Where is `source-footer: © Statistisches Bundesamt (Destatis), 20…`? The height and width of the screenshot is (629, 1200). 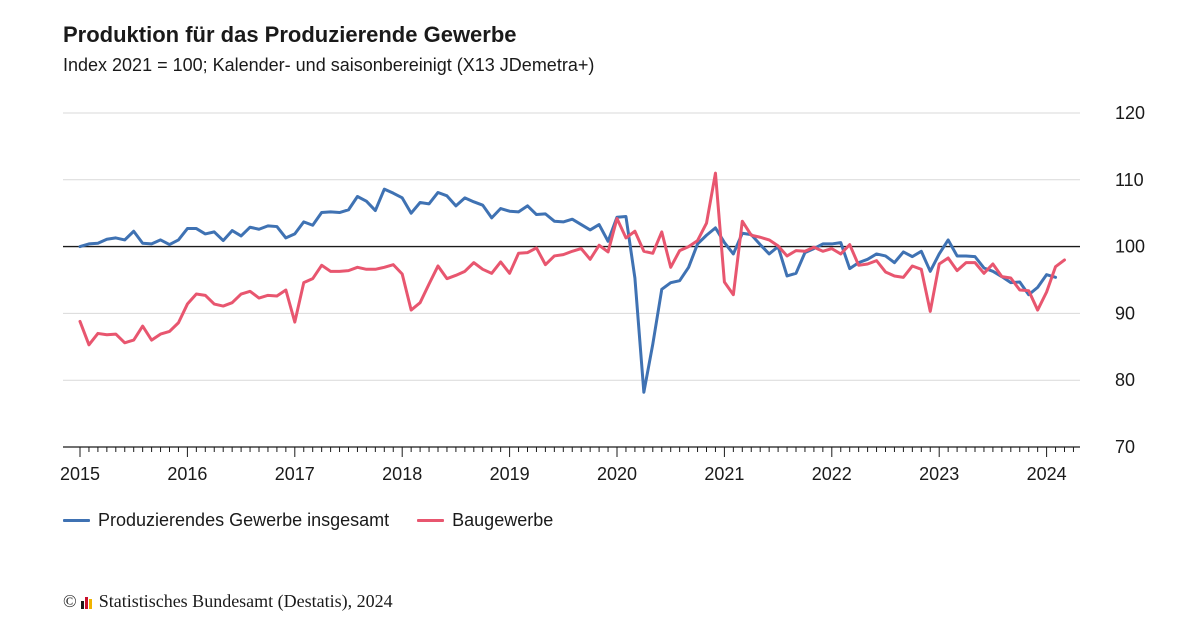 source-footer: © Statistisches Bundesamt (Destatis), 20… is located at coordinates (228, 601).